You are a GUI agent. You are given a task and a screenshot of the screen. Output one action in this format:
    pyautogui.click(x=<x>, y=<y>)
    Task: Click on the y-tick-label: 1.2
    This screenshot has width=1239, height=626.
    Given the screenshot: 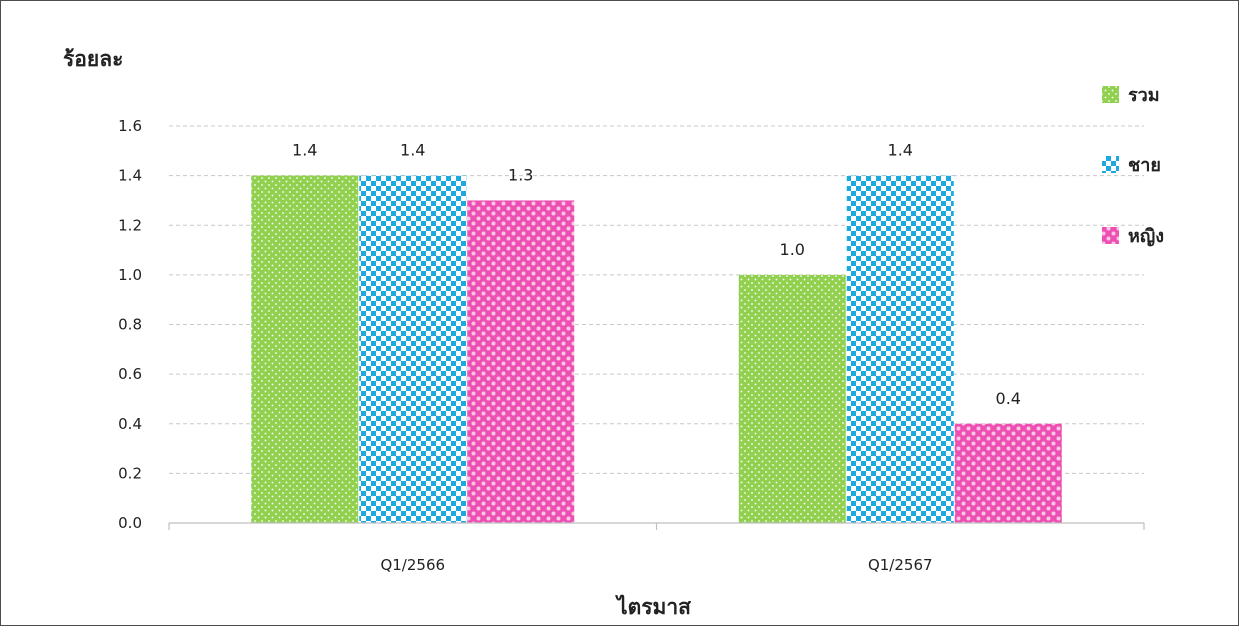 What is the action you would take?
    pyautogui.click(x=130, y=225)
    